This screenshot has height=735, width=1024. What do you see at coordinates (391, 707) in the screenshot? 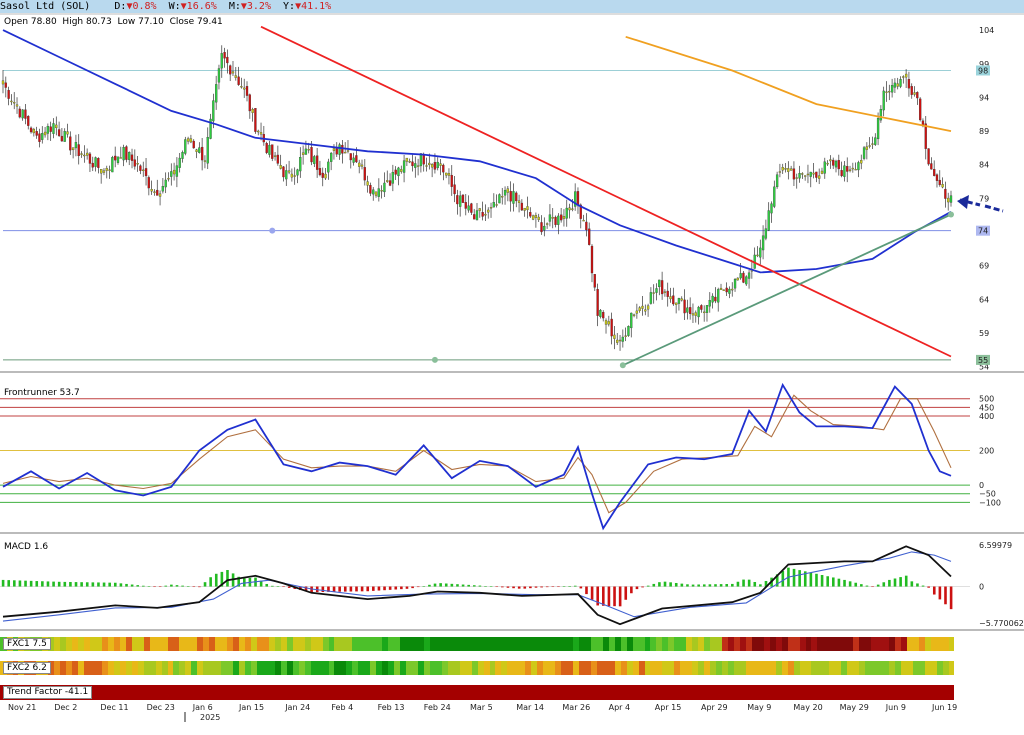
I see `x-tick-label: Feb 13` at bounding box center [391, 707].